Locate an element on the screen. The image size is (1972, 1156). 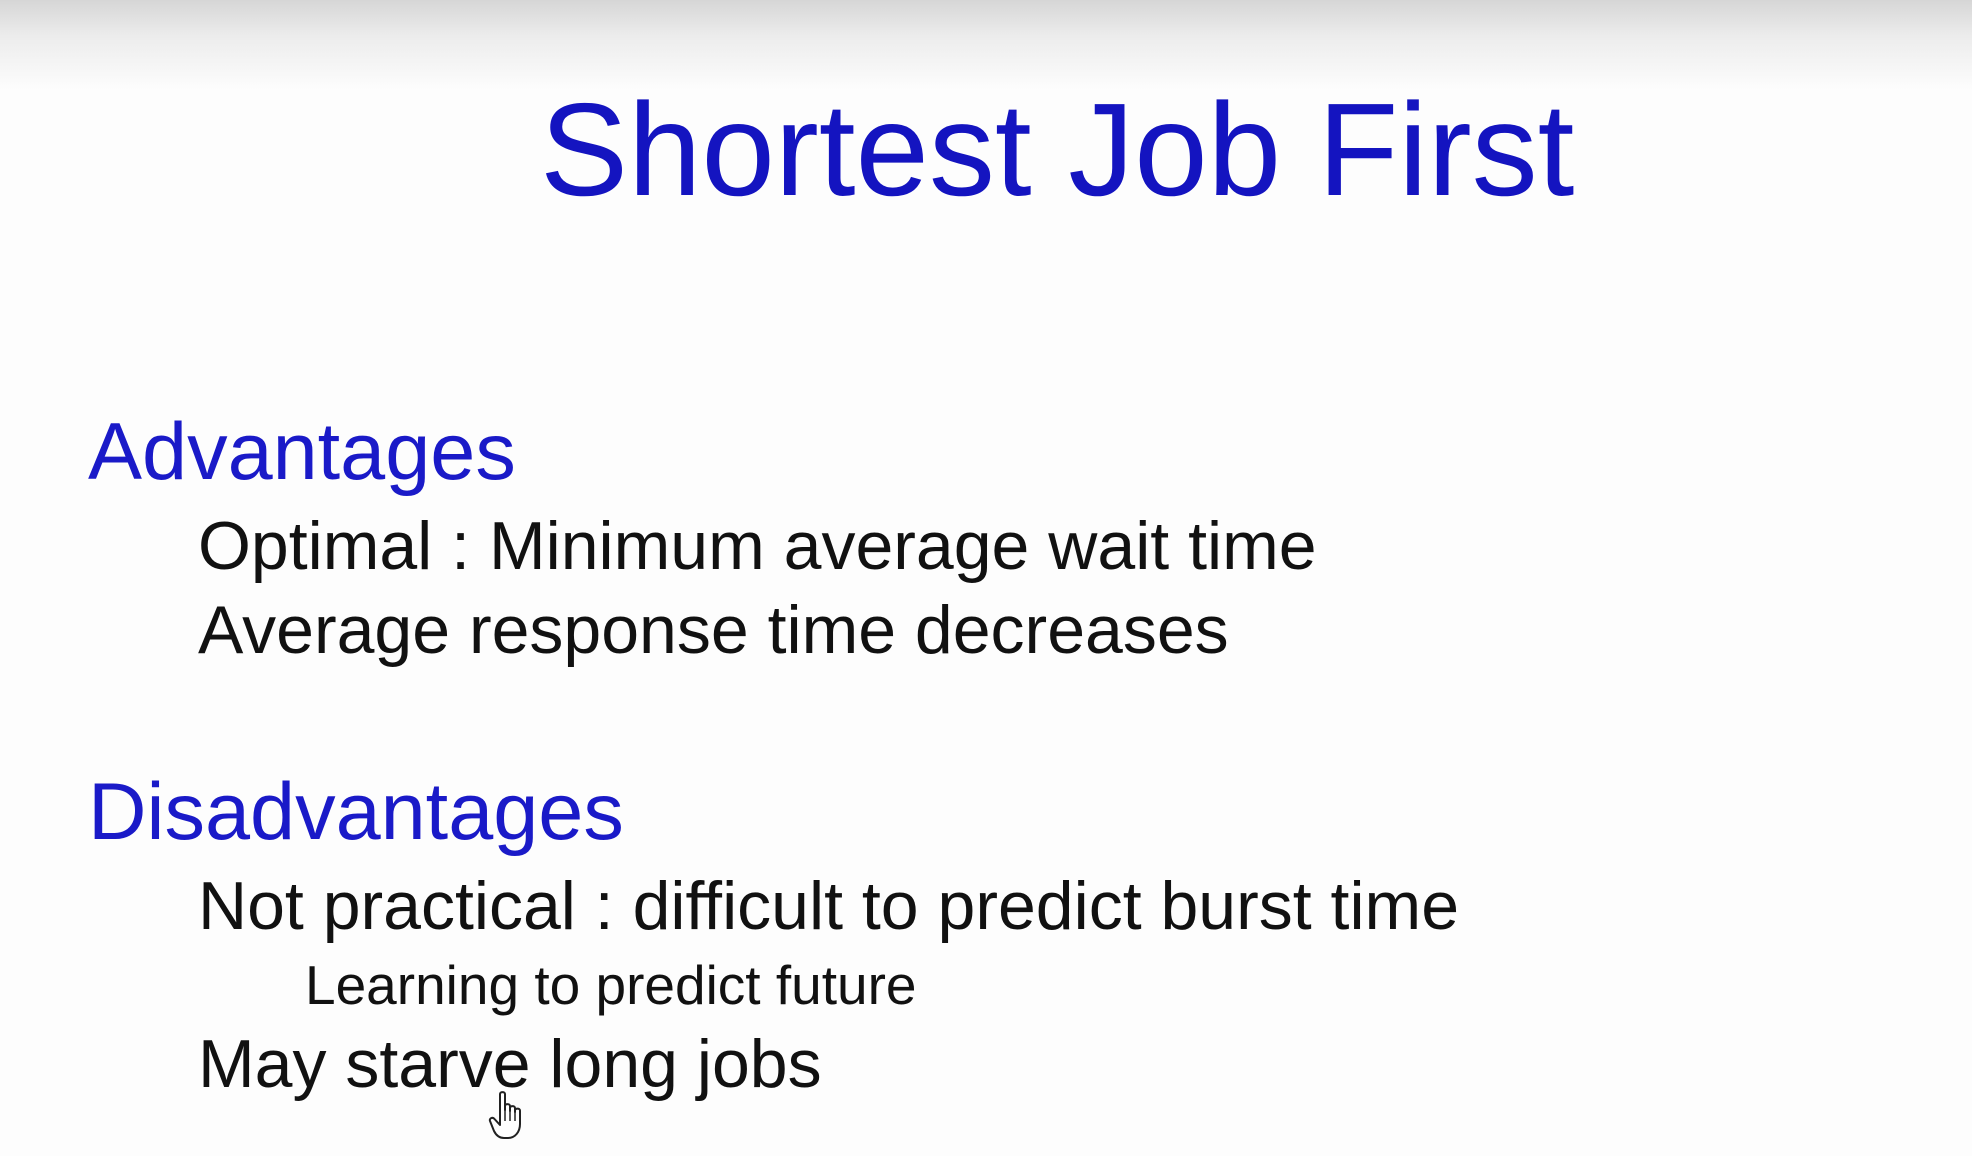
disadvantage-item-starvation: May starve long jobs is located at coordinates (510, 1064).